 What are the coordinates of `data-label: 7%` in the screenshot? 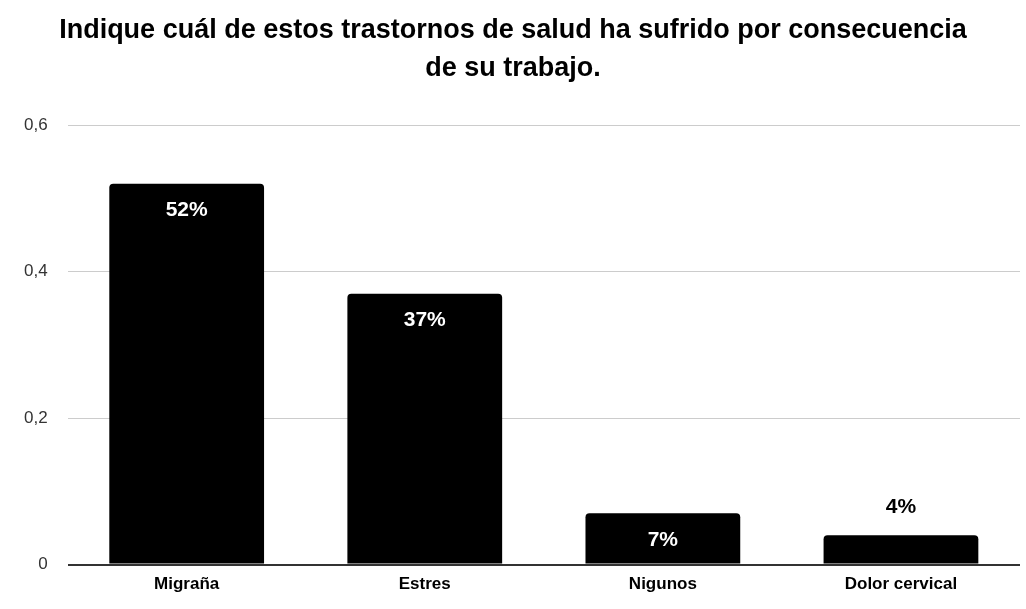 It's located at (663, 538).